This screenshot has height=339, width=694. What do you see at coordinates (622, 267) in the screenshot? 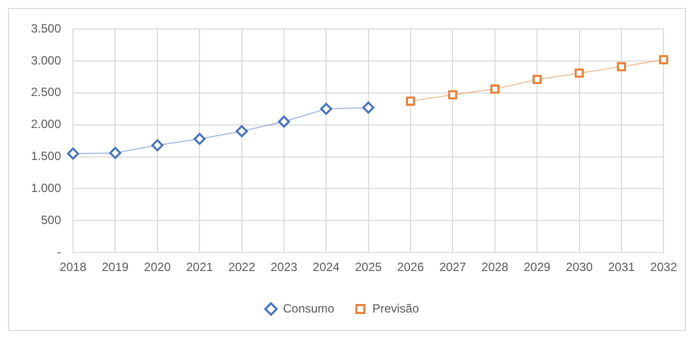
I see `x-tick-label: 2031` at bounding box center [622, 267].